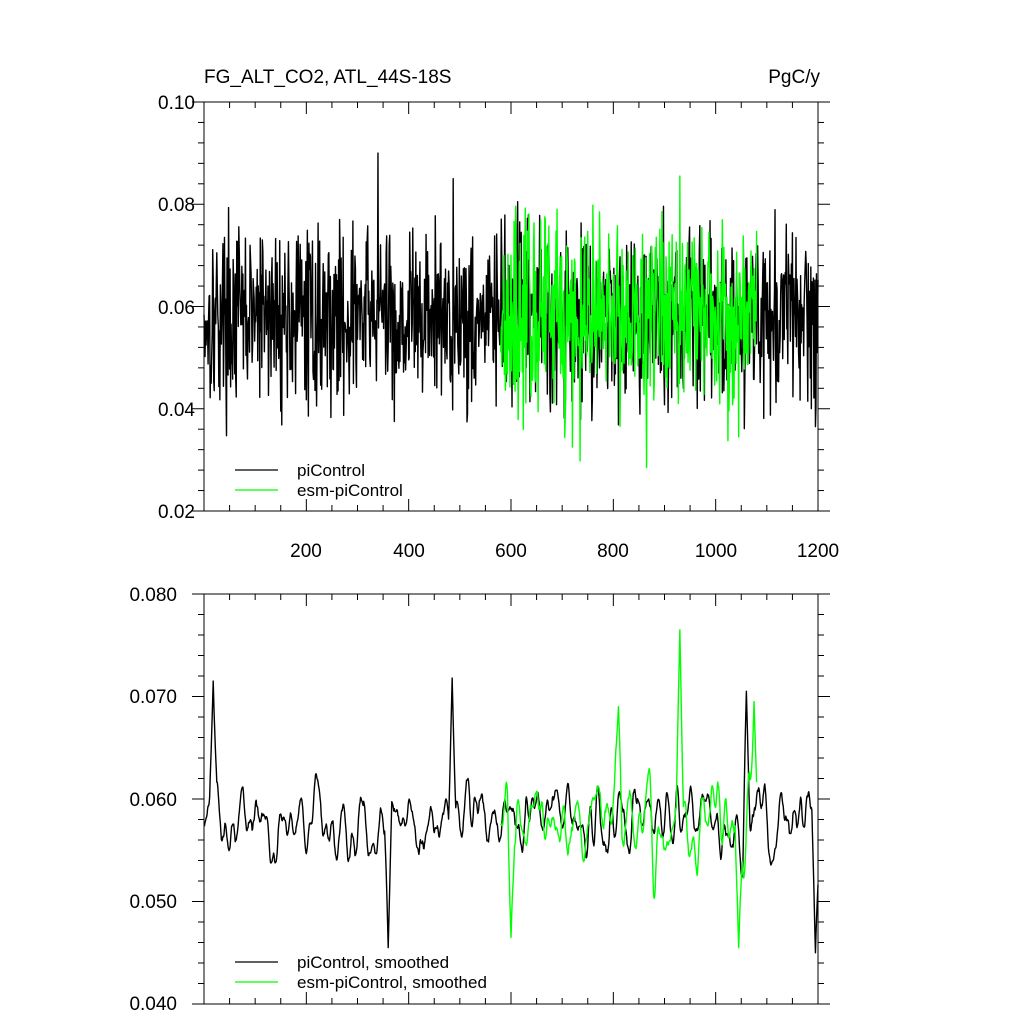 The height and width of the screenshot is (1029, 1024). What do you see at coordinates (153, 800) in the screenshot?
I see `bottom-ytick-label: 0.060` at bounding box center [153, 800].